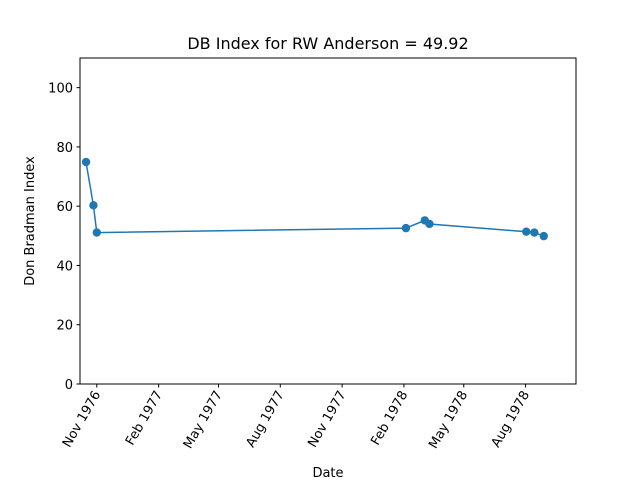 This screenshot has height=480, width=640. What do you see at coordinates (60, 89) in the screenshot?
I see `y-tick-label: 100` at bounding box center [60, 89].